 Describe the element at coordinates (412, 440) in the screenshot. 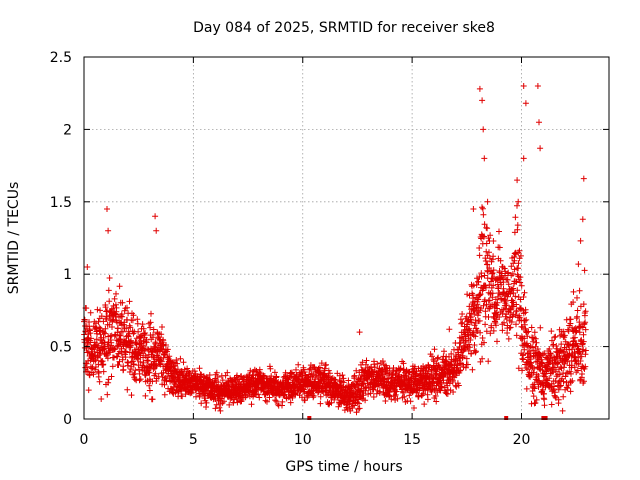

I see `x-tick-label: 15` at that location.